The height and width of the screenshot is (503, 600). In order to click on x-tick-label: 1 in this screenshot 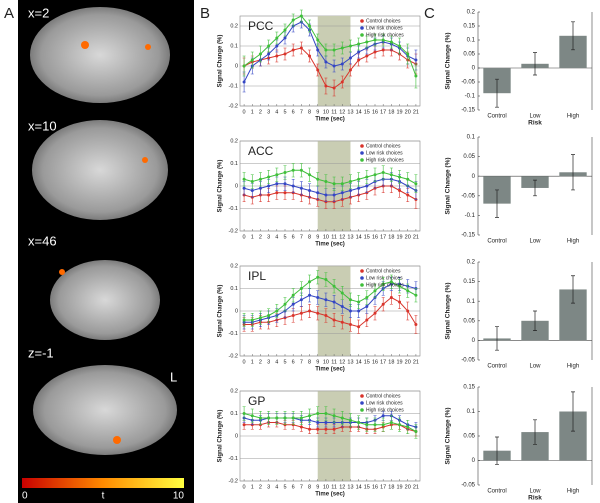, I will do `click(252, 112)`.